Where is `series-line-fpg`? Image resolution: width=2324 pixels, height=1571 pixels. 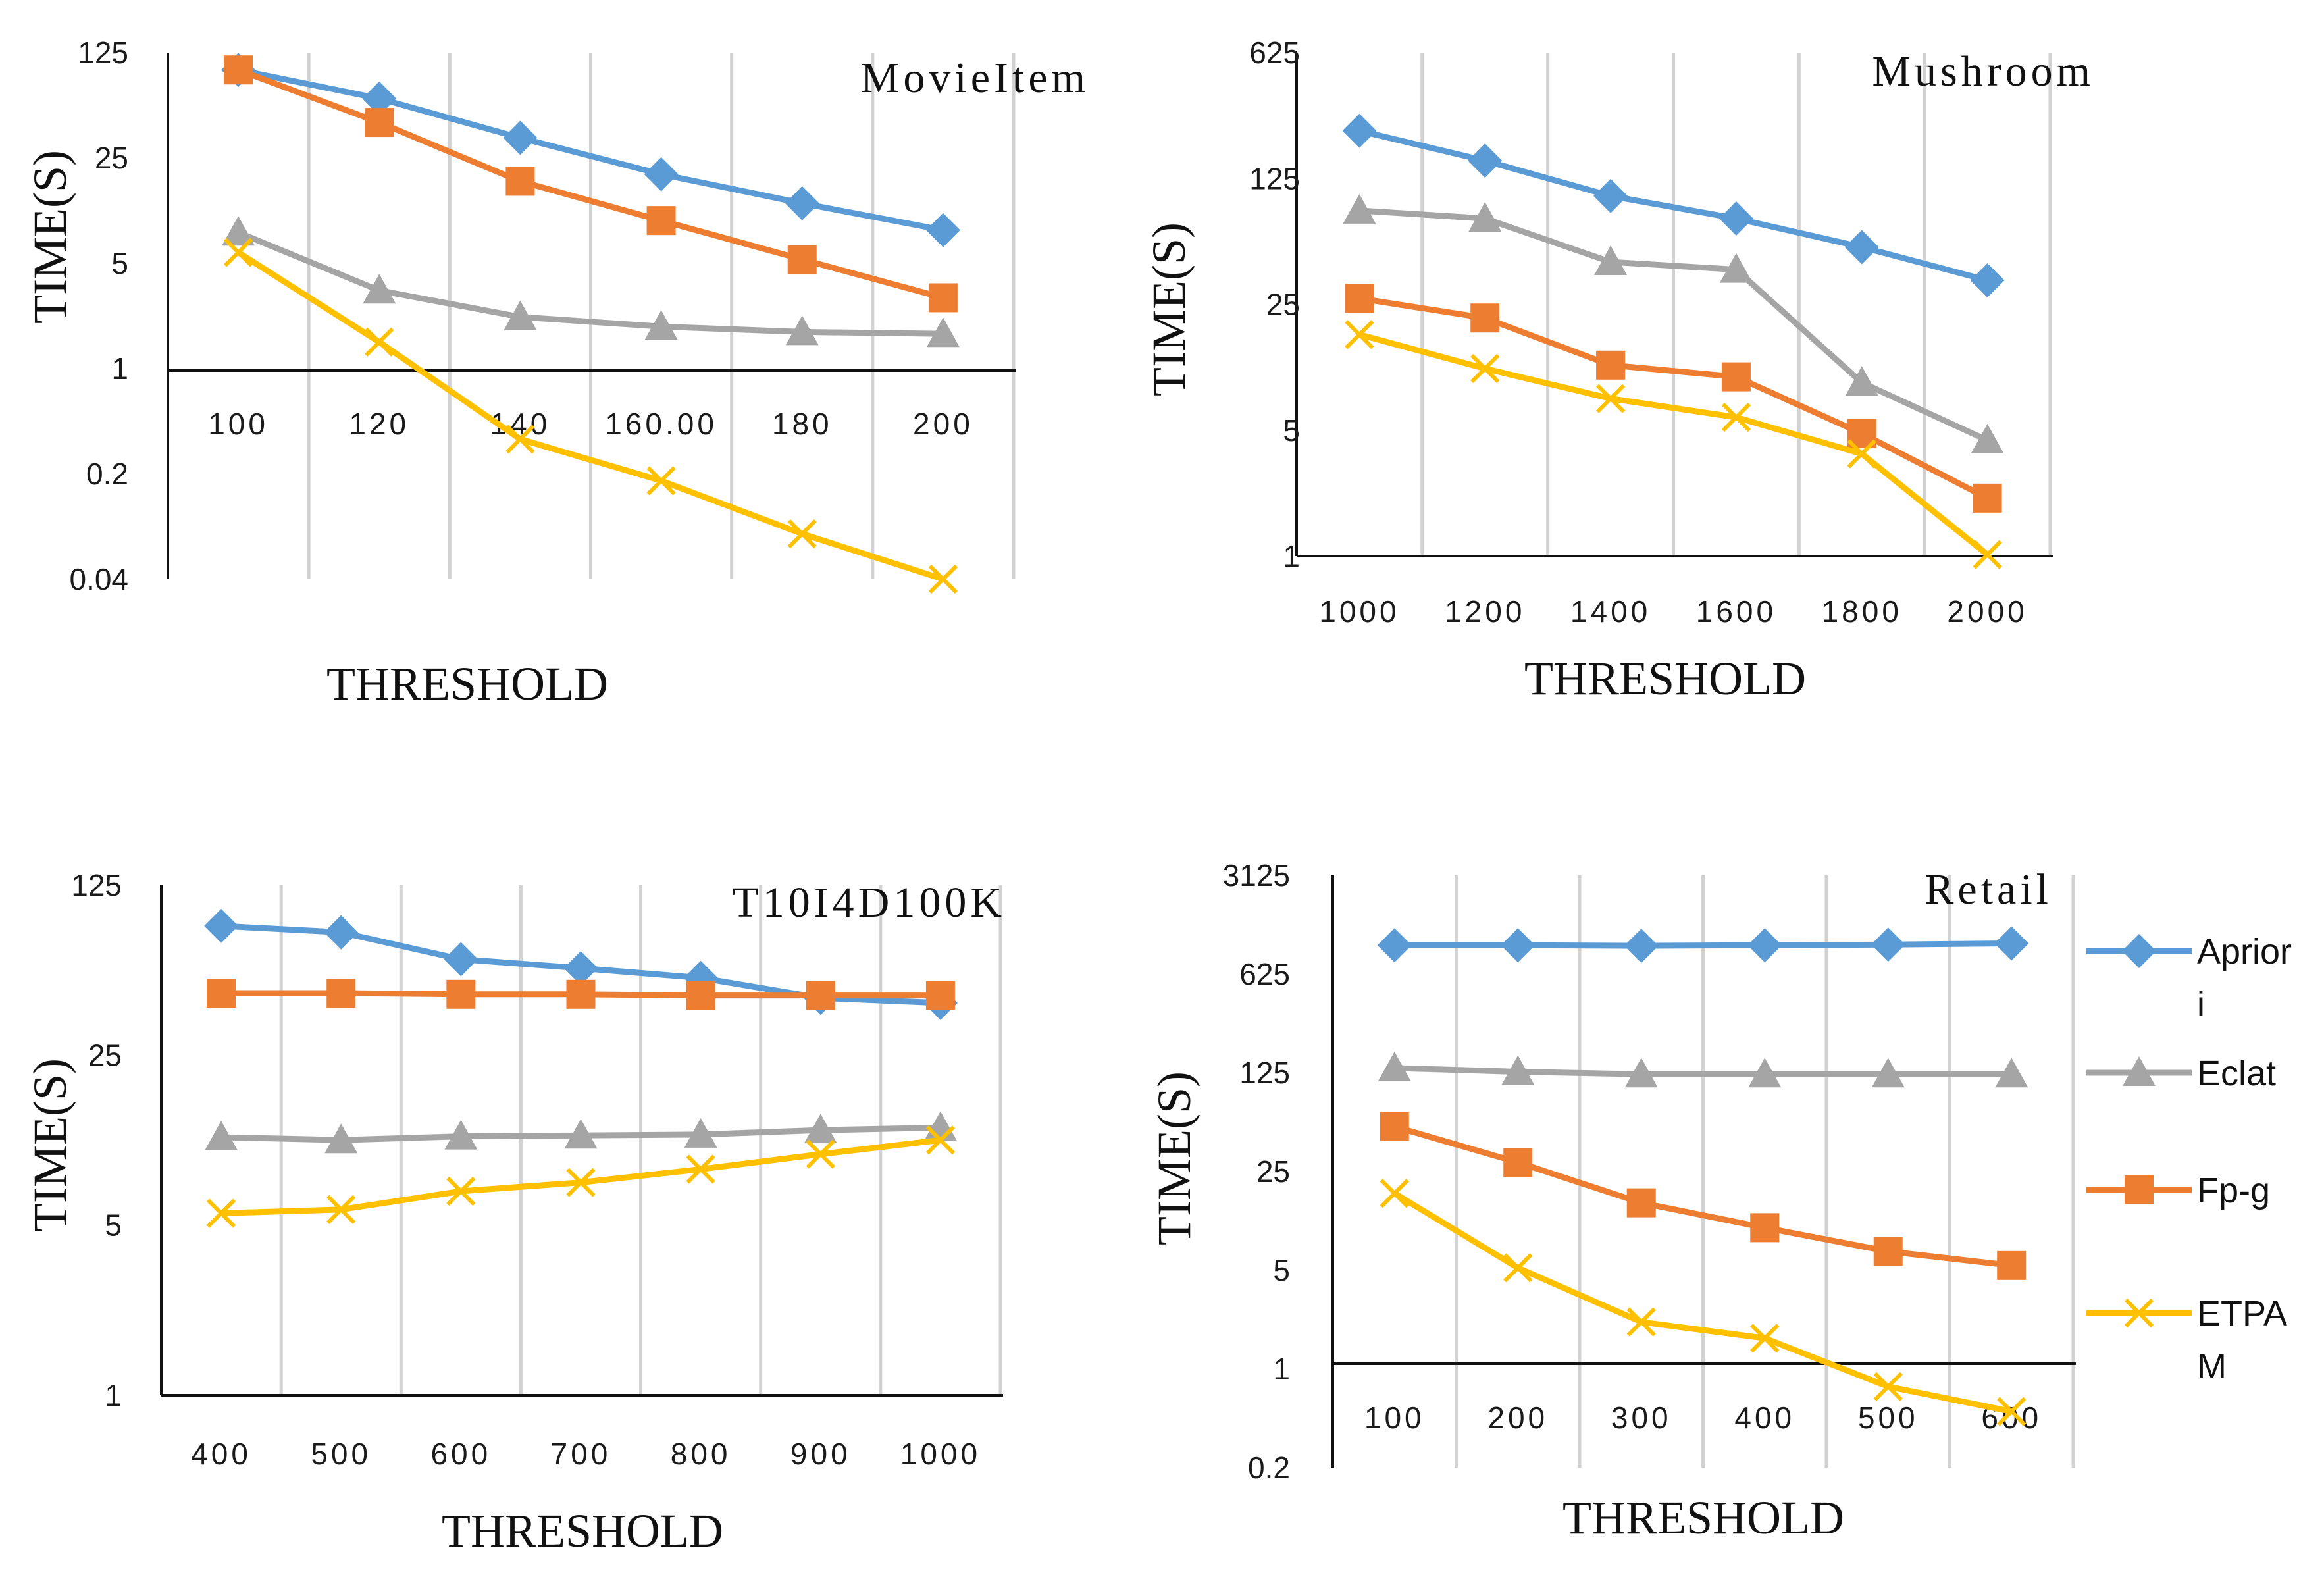
series-line-fpg is located at coordinates (590, 184).